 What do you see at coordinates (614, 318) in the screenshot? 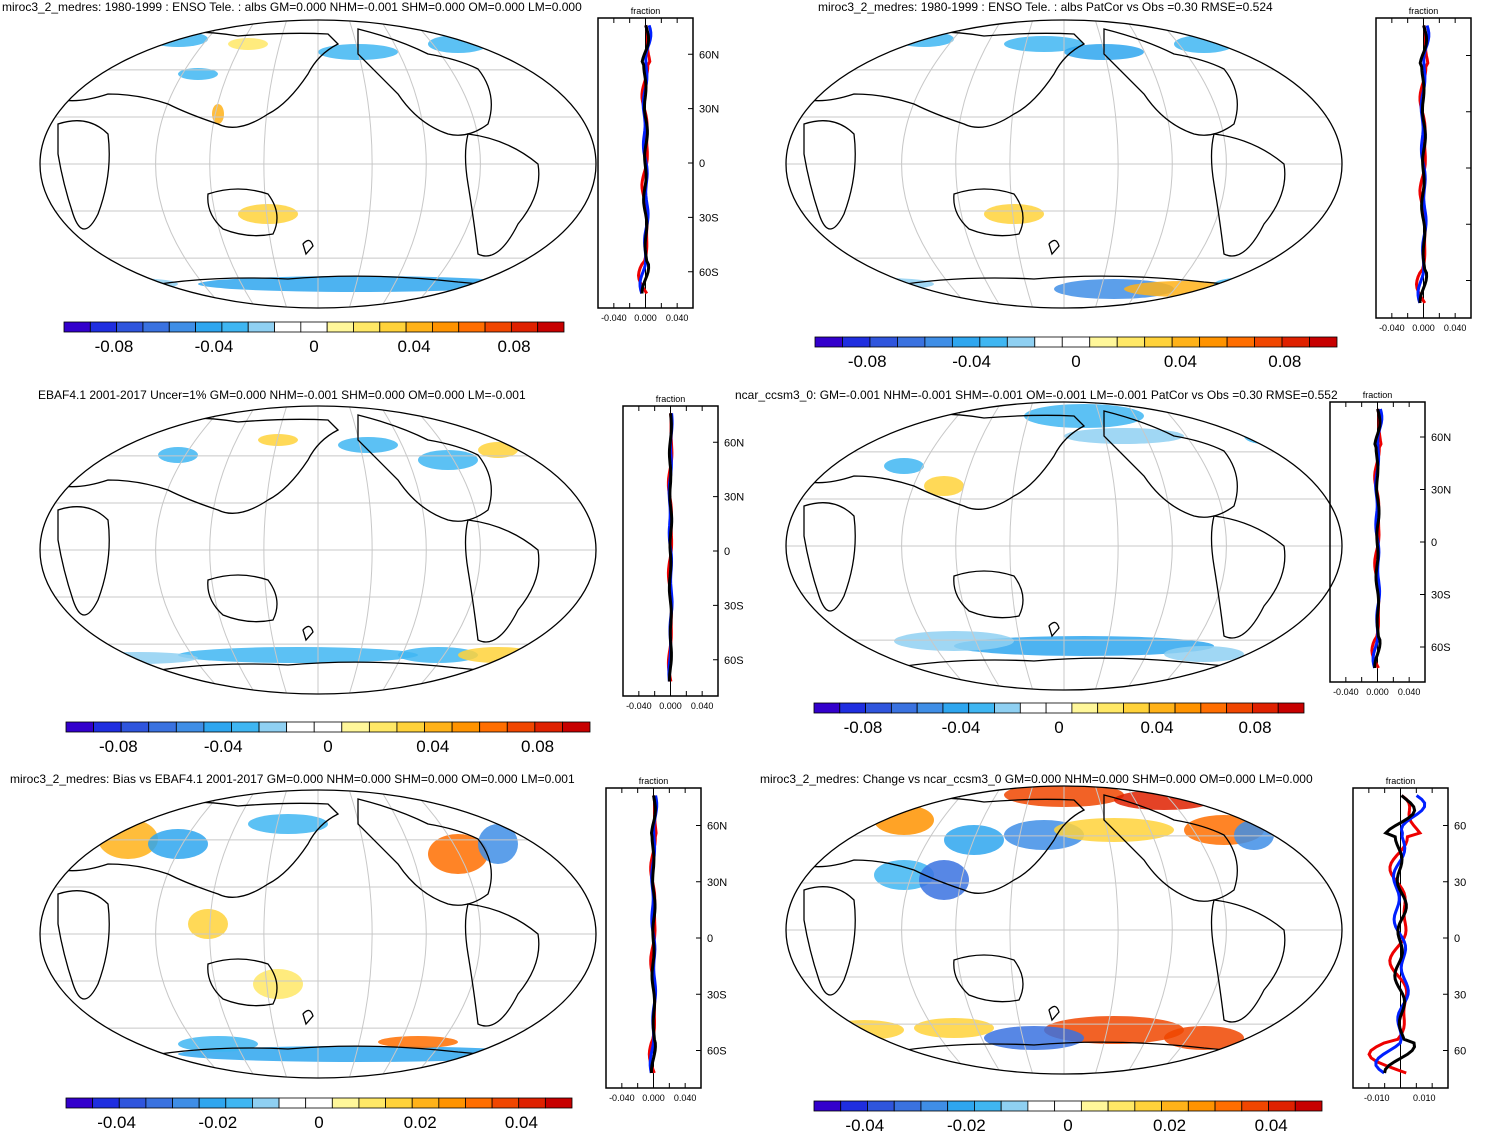
I see `zonal-xtick-label: -0.040` at bounding box center [614, 318].